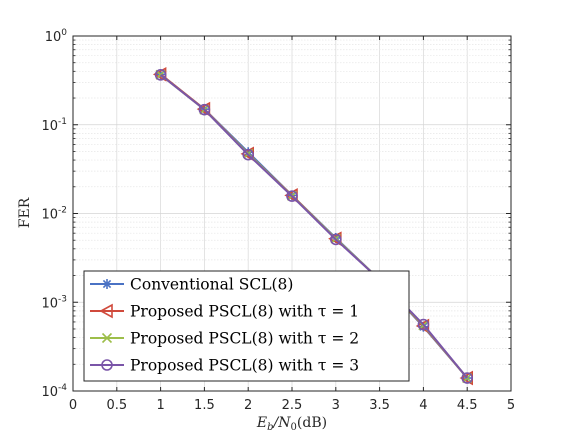  I want to click on legend-item-2: Proposed PSCL(8) with τ = 1, so click(224, 312).